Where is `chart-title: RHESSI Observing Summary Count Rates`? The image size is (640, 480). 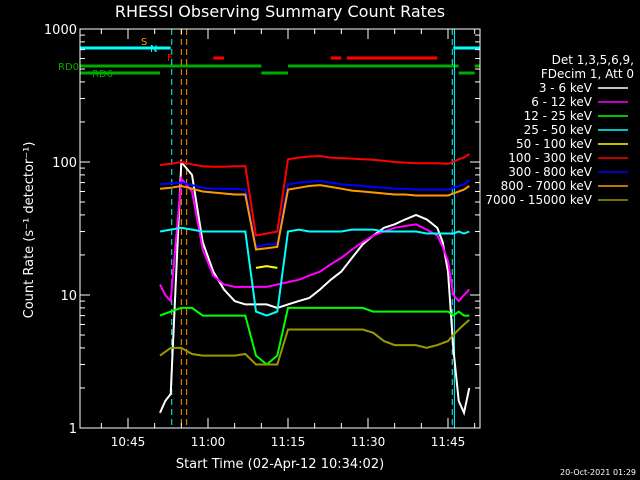
chart-title: RHESSI Observing Summary Count Rates is located at coordinates (280, 11).